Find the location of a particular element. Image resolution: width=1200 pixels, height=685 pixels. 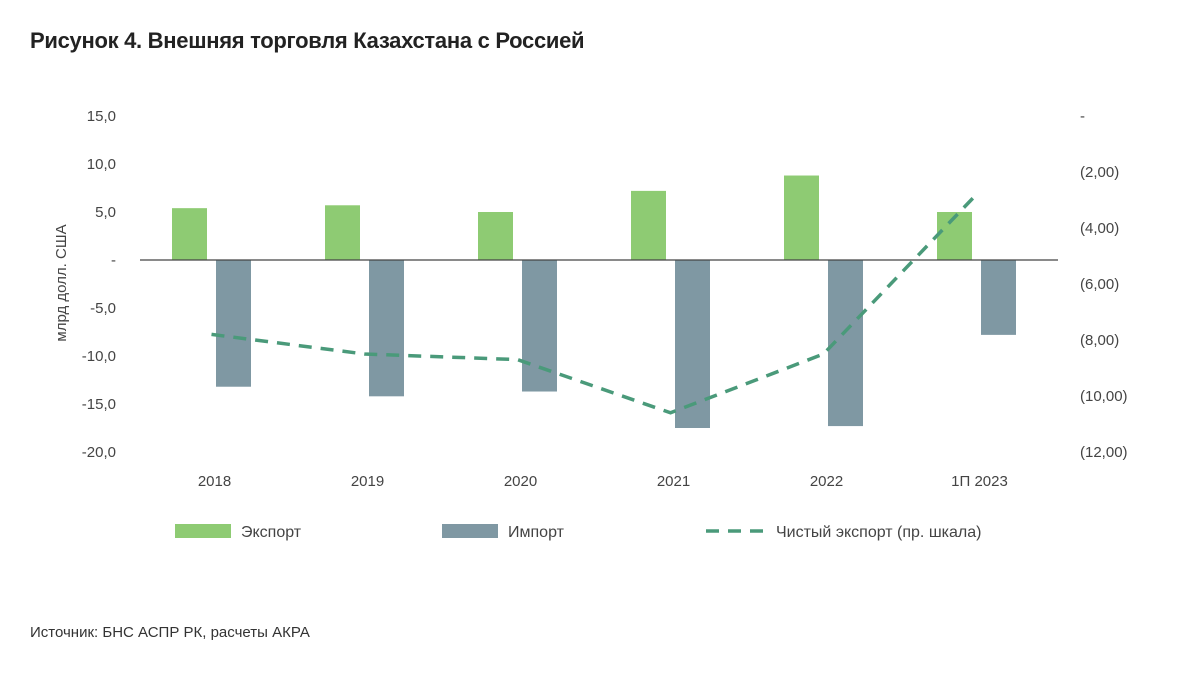

y2-tick-label: (12,00) is located at coordinates (1104, 452).